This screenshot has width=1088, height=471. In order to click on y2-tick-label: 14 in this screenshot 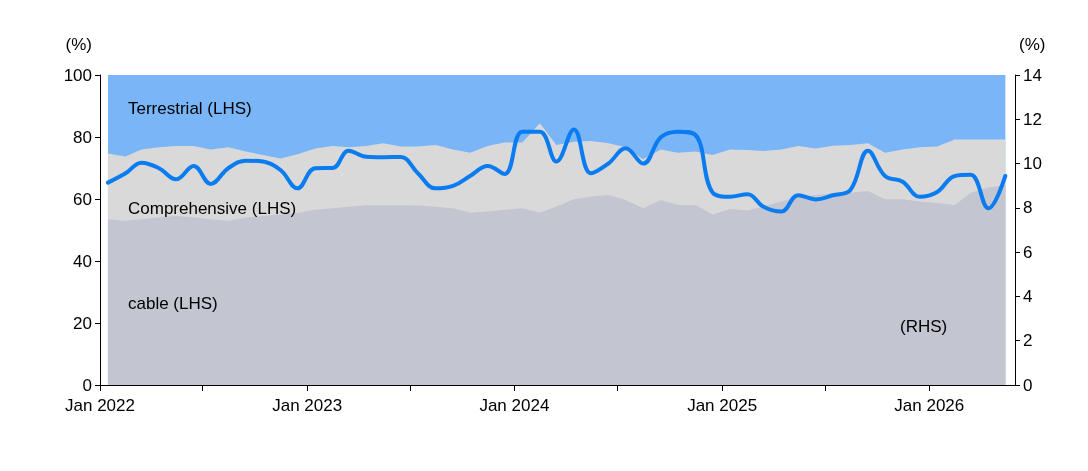, I will do `click(1032, 75)`.